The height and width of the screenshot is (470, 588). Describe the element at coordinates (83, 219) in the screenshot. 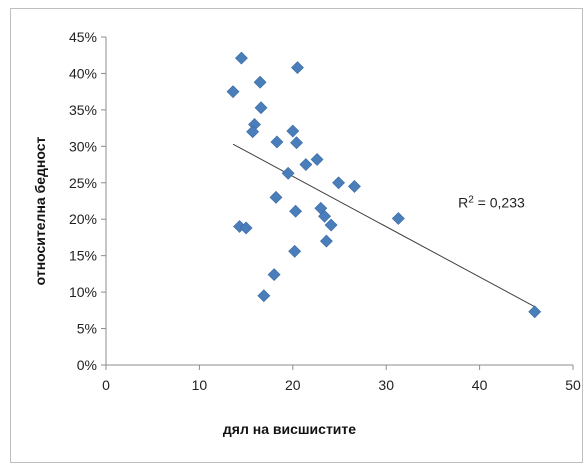

I see `y-tick-label: 20%` at that location.